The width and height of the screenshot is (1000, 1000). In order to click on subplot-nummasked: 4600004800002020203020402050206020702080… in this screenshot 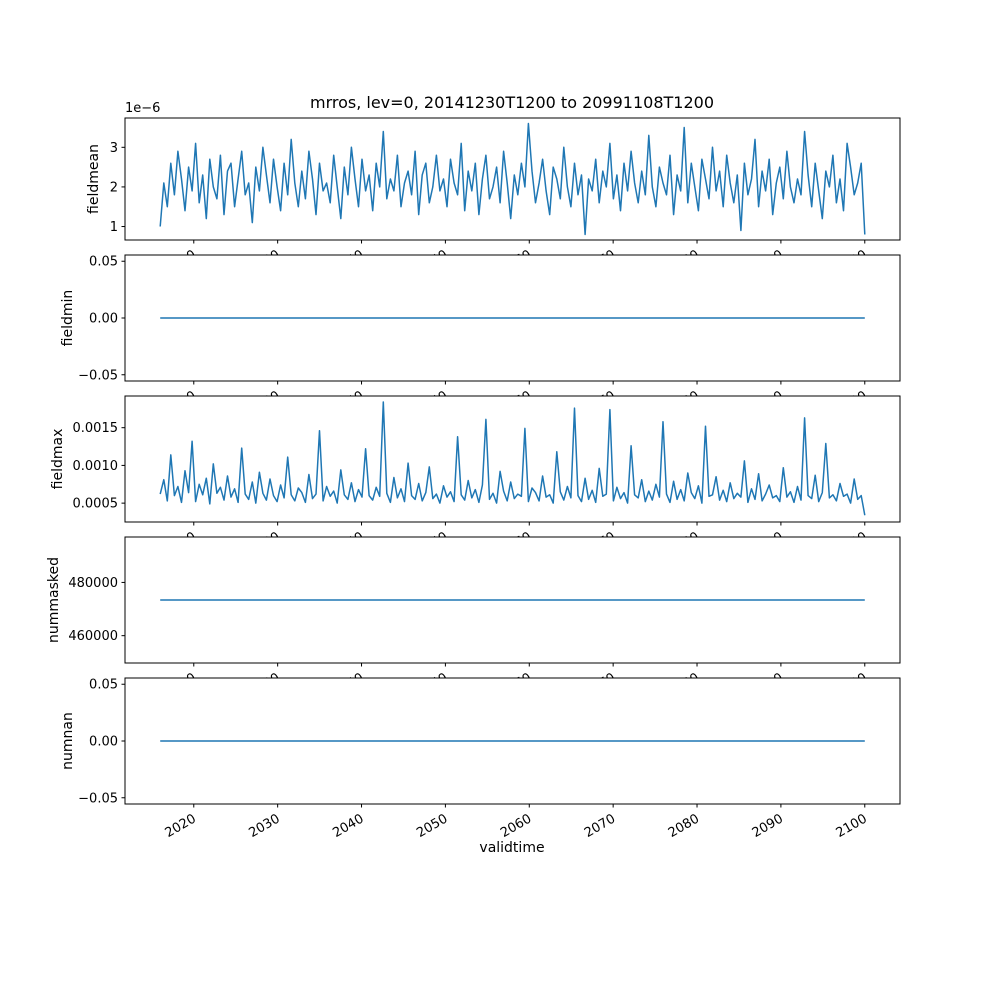, I will do `click(484, 618)`.